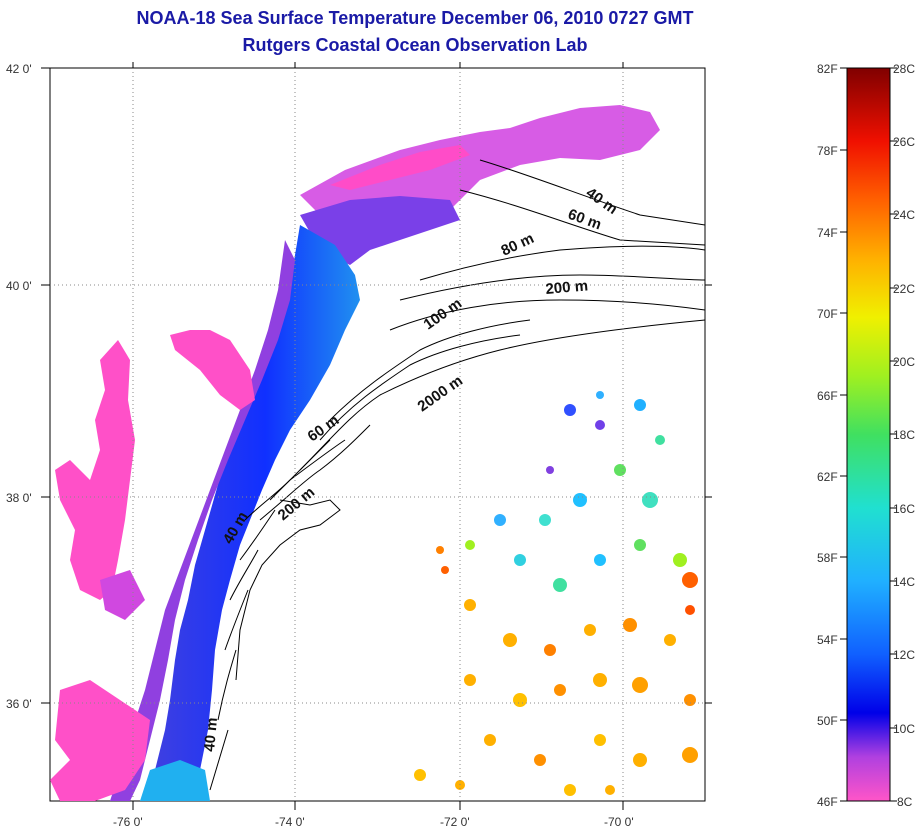  I want to click on new-england-shelf-water, so click(480, 165).